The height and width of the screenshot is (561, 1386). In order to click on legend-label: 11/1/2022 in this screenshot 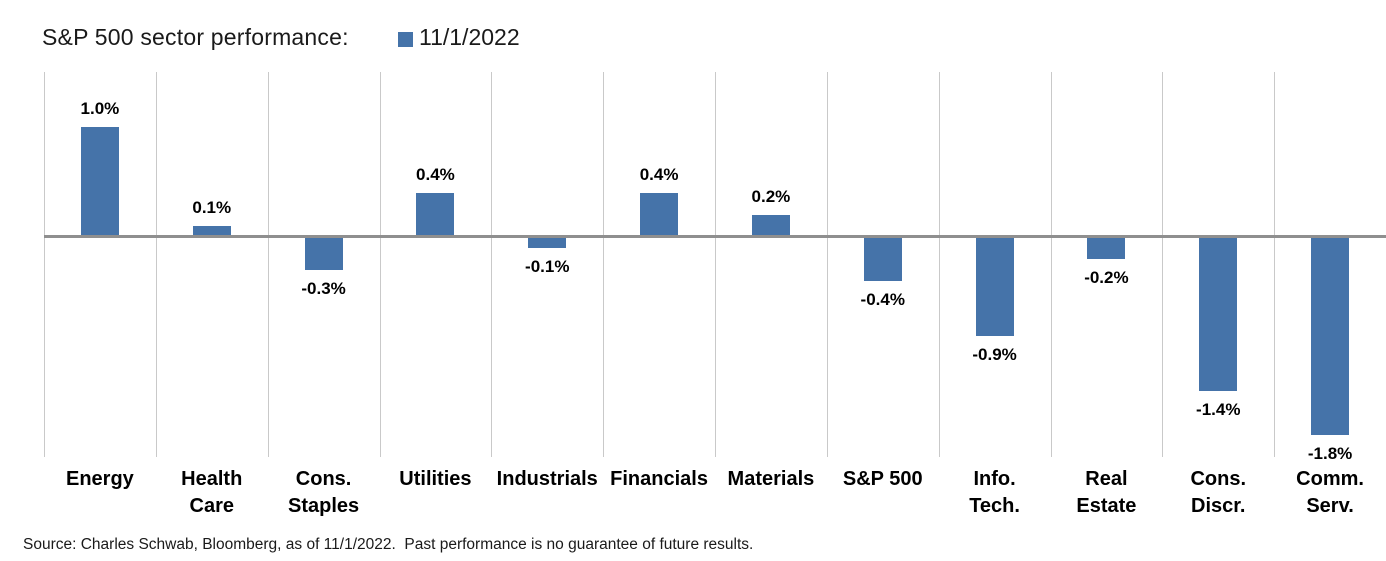, I will do `click(469, 37)`.